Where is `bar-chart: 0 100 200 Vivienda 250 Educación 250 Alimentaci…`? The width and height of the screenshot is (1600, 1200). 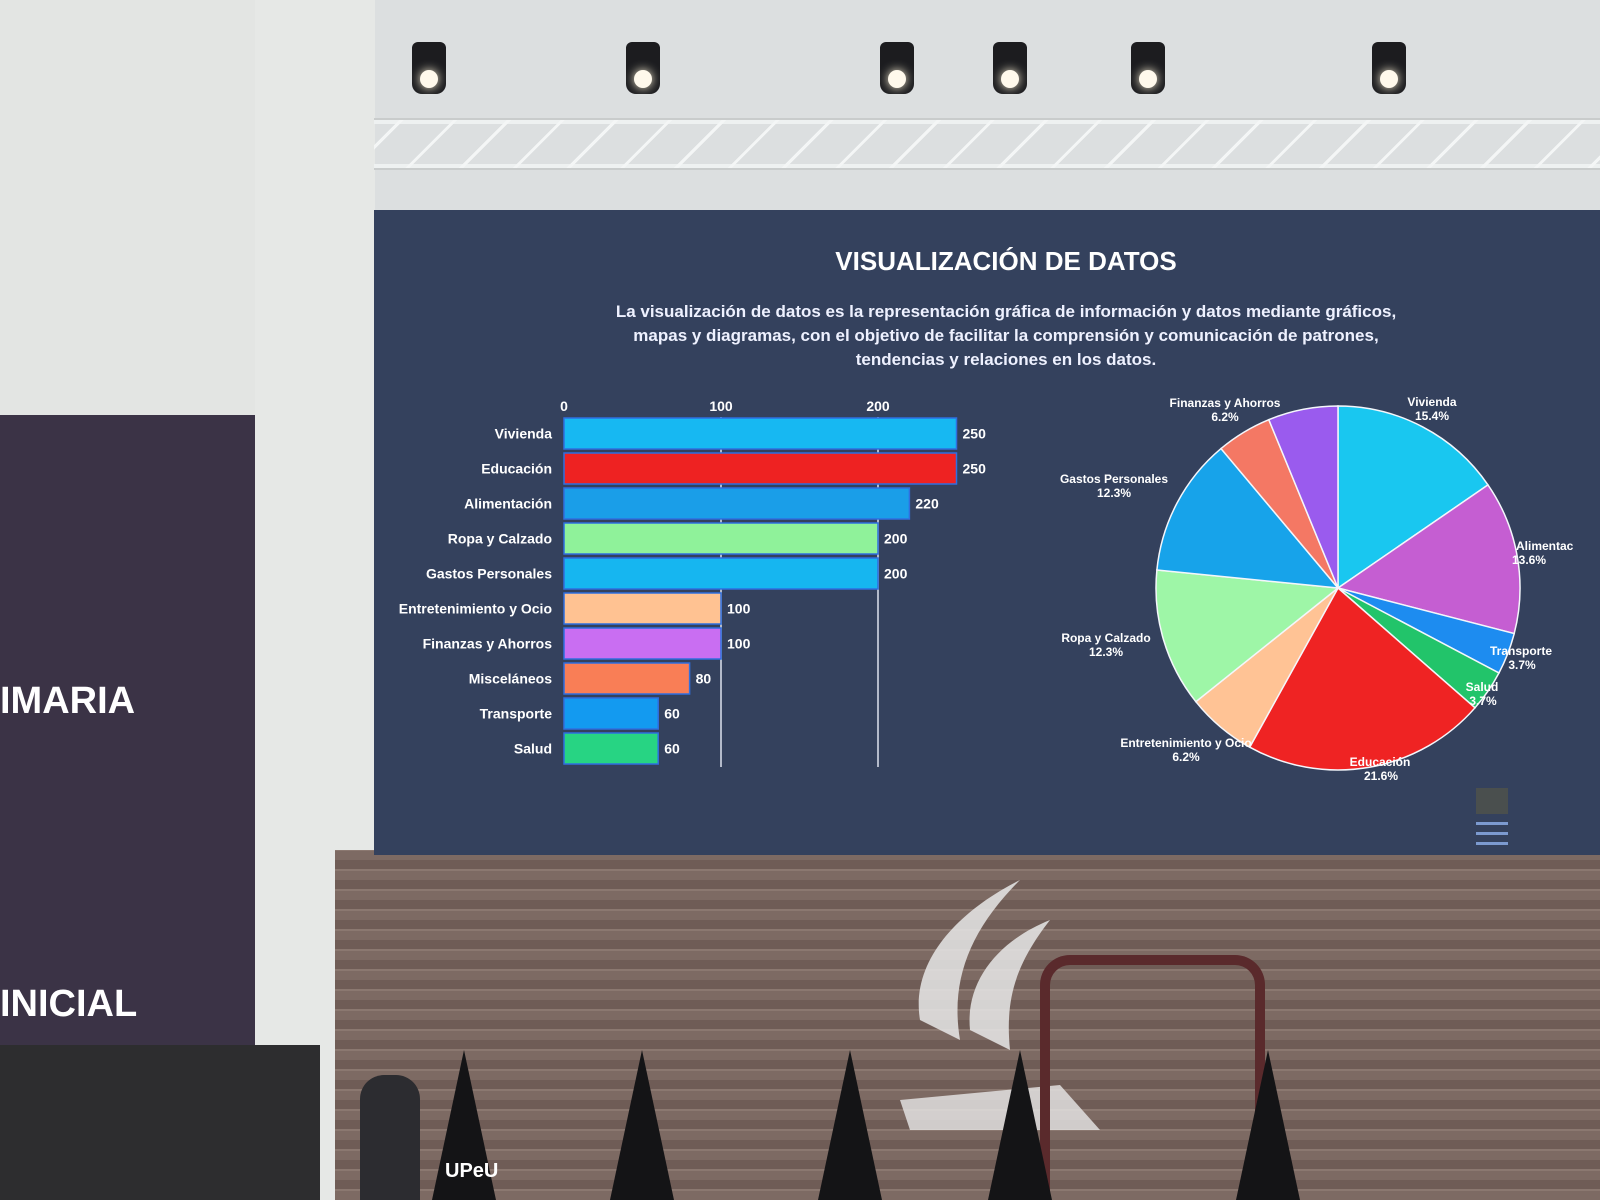 bar-chart: 0 100 200 Vivienda 250 Educación 250 Alimentaci… is located at coordinates (693, 582).